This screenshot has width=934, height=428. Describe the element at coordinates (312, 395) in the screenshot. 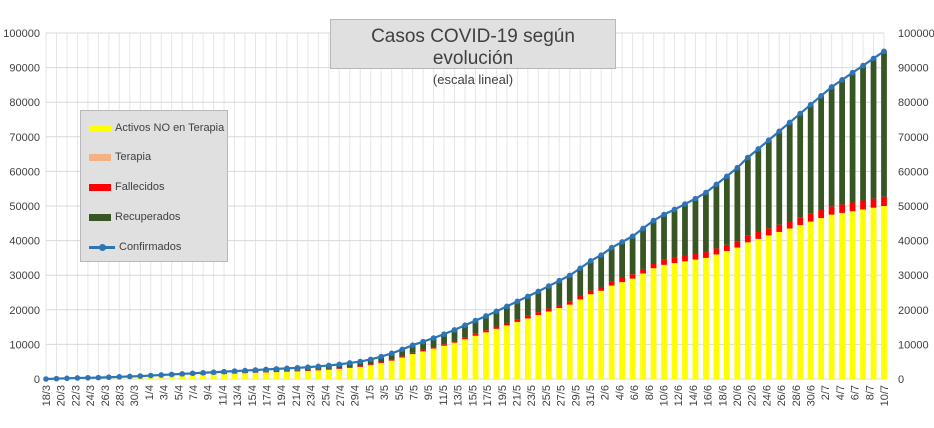

I see `x-tick-label: 23/4` at that location.